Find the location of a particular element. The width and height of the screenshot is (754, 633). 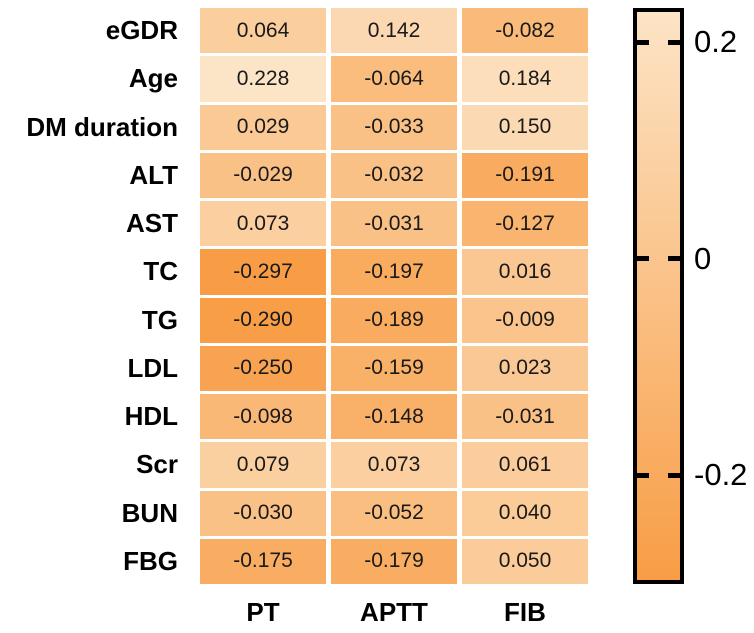

heatmap-cell: -0.127 is located at coordinates (525, 224).